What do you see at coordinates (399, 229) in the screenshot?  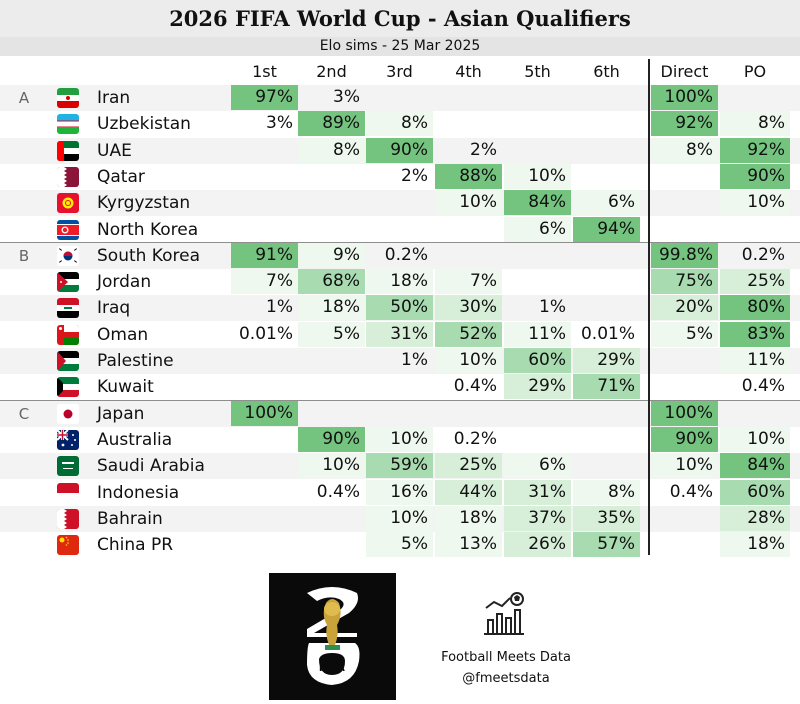 I see `value-cell-3rd` at bounding box center [399, 229].